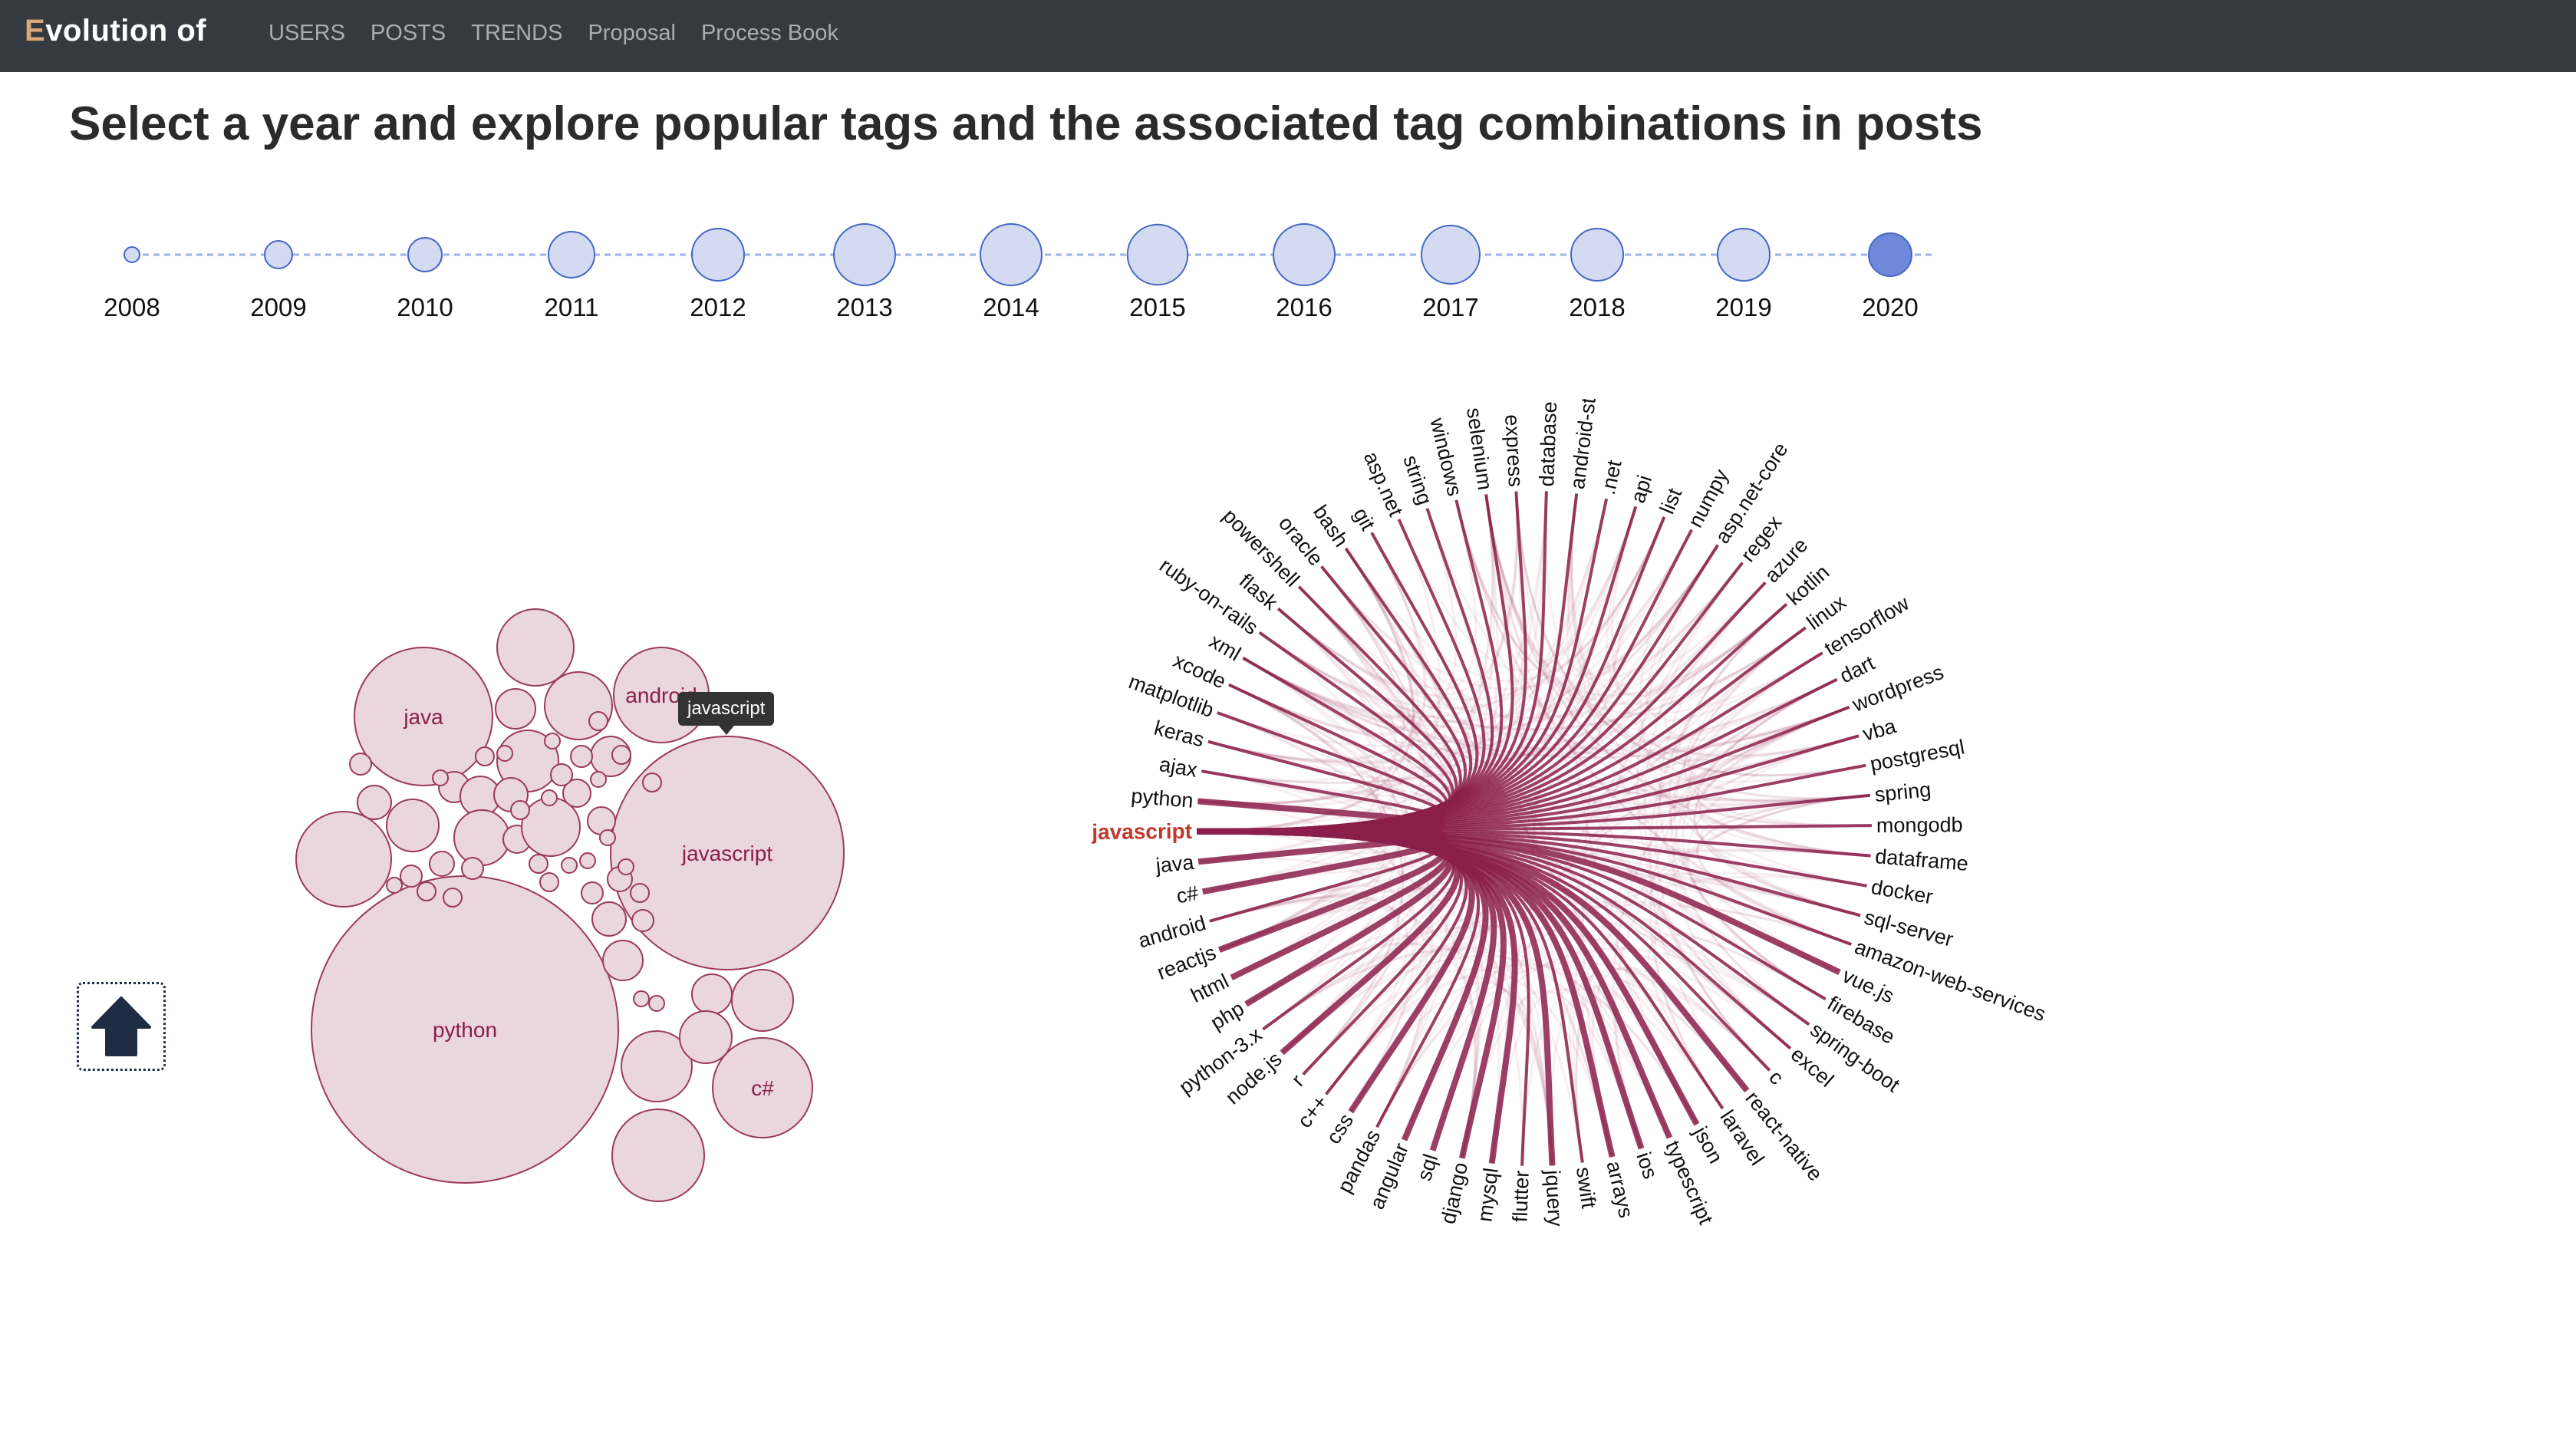 The image size is (2576, 1433). What do you see at coordinates (1455, 1193) in the screenshot?
I see `chord-tag-django: django` at bounding box center [1455, 1193].